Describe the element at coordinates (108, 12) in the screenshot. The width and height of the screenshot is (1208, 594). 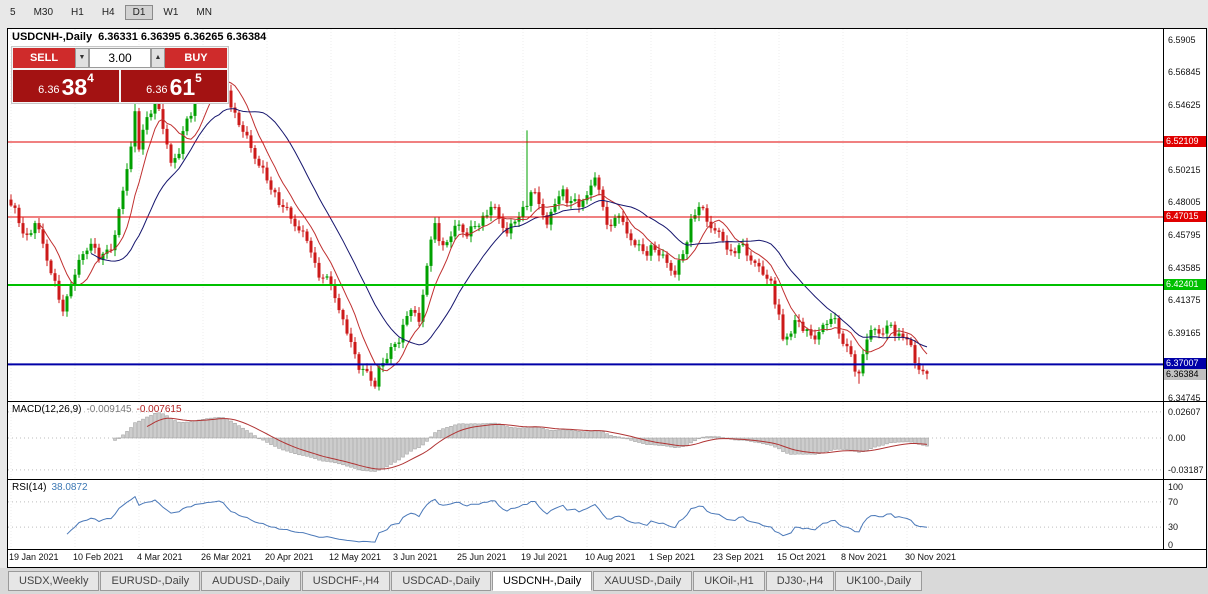
I see `timeframe-button-h4: H4` at that location.